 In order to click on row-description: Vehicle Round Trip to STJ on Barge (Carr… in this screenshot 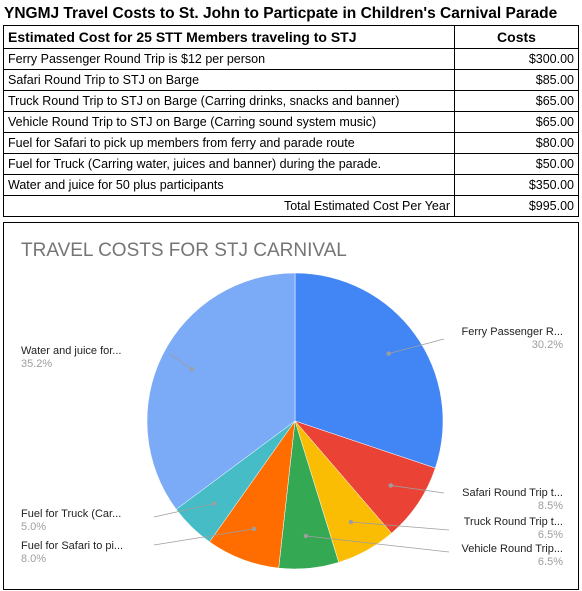, I will do `click(229, 122)`.